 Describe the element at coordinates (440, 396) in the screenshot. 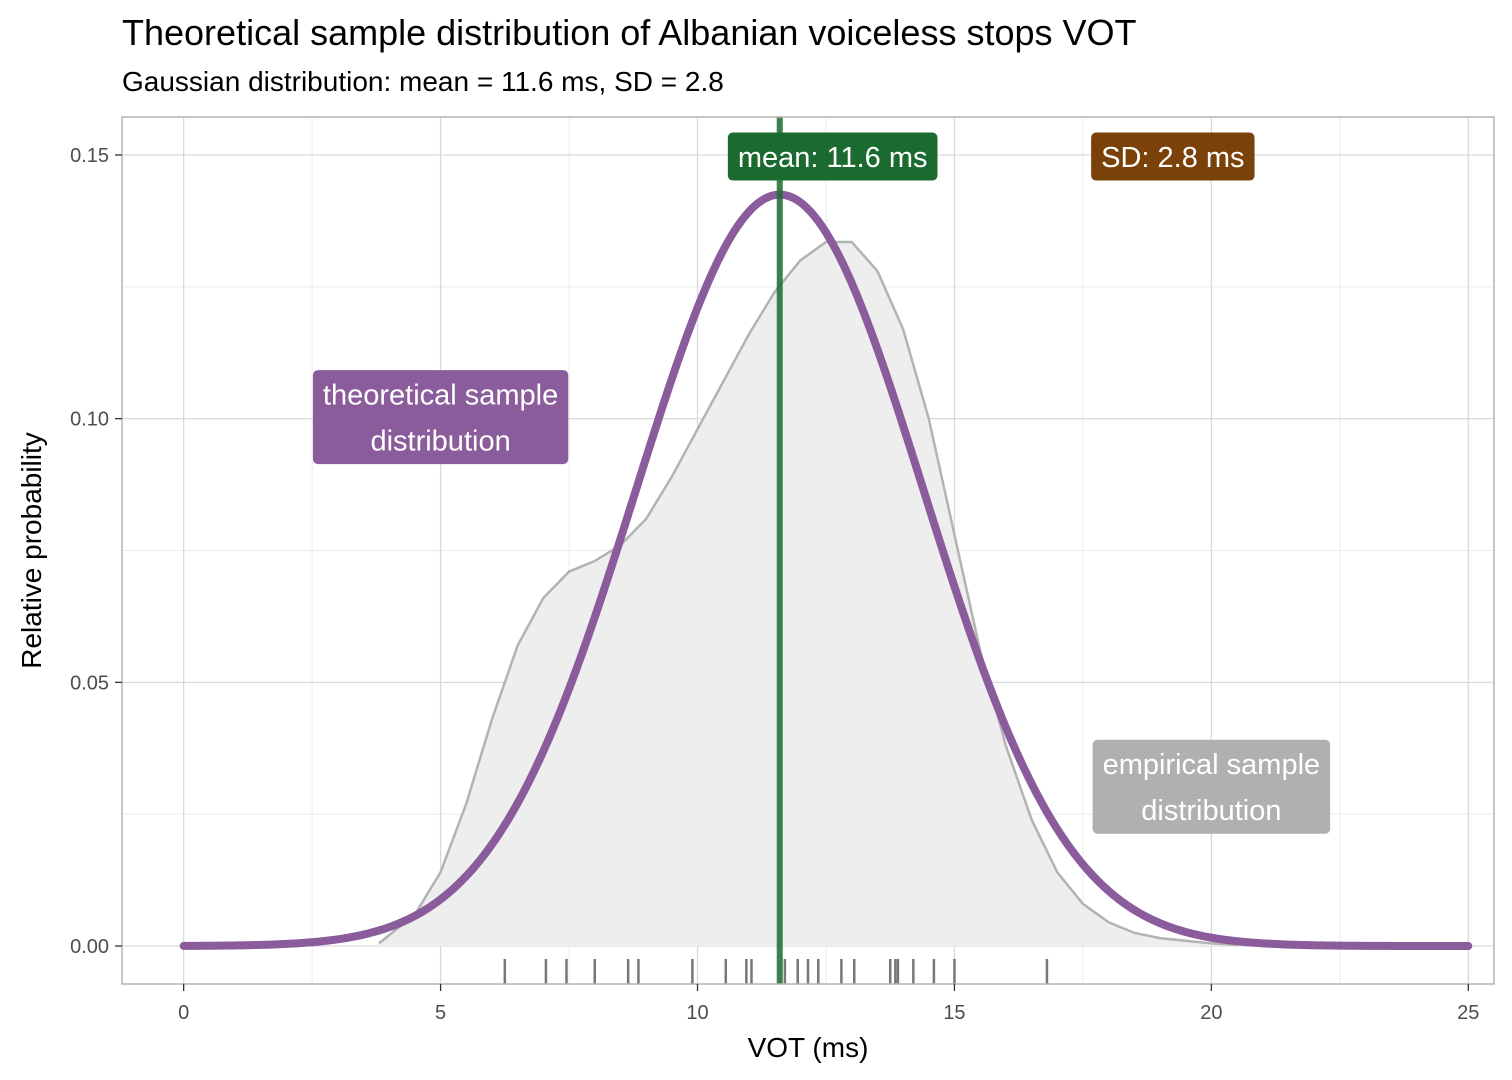

I see `theoretical-label-text: theoretical sample` at that location.